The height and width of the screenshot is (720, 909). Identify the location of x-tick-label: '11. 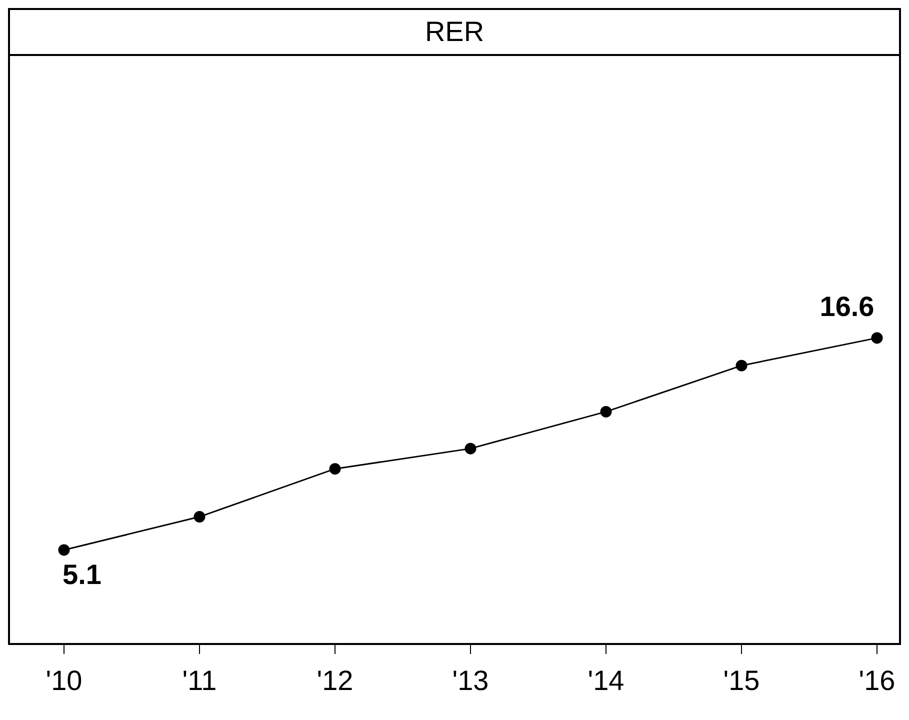
(199, 680).